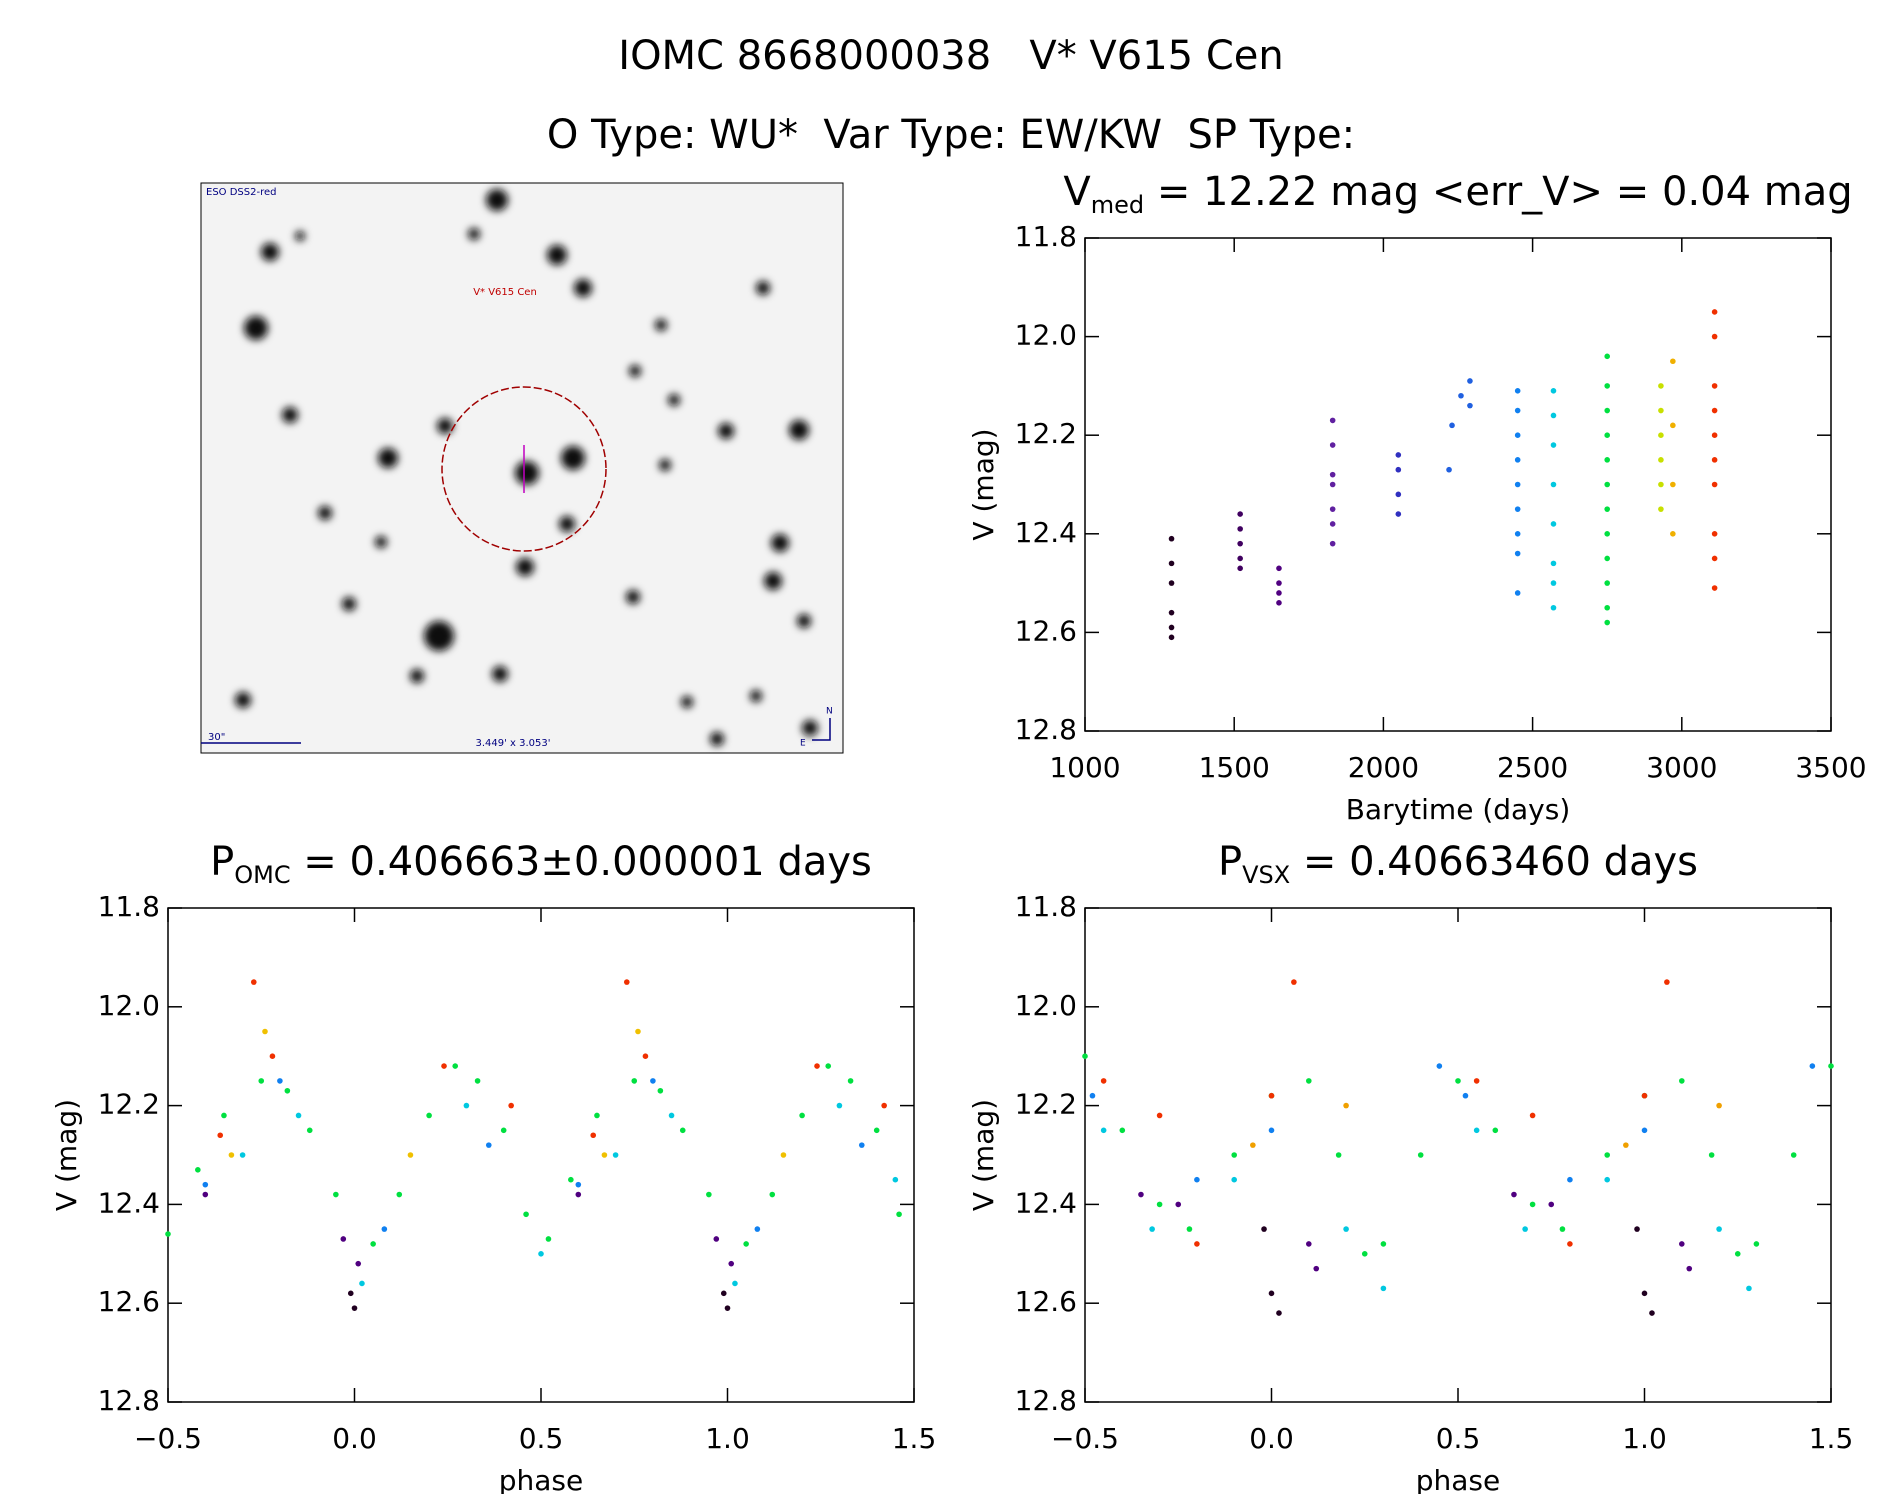 This screenshot has width=1889, height=1494. Describe the element at coordinates (1234, 767) in the screenshot. I see `x-tick-label: 1500` at that location.